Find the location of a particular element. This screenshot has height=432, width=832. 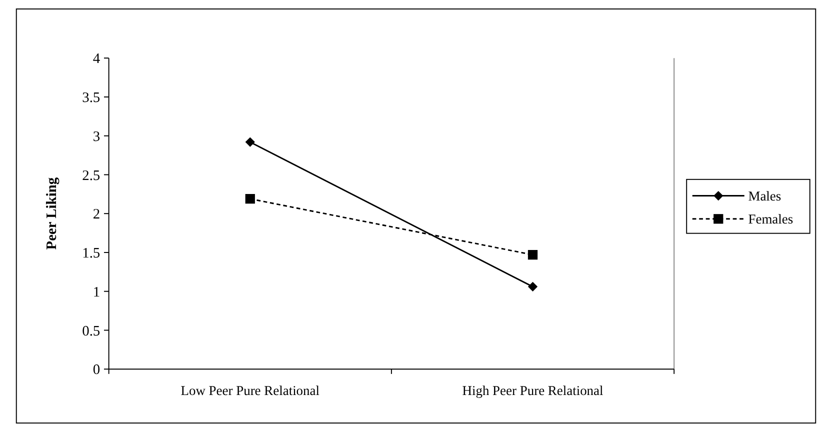

y-axis-title: Peer Liking is located at coordinates (52, 213).